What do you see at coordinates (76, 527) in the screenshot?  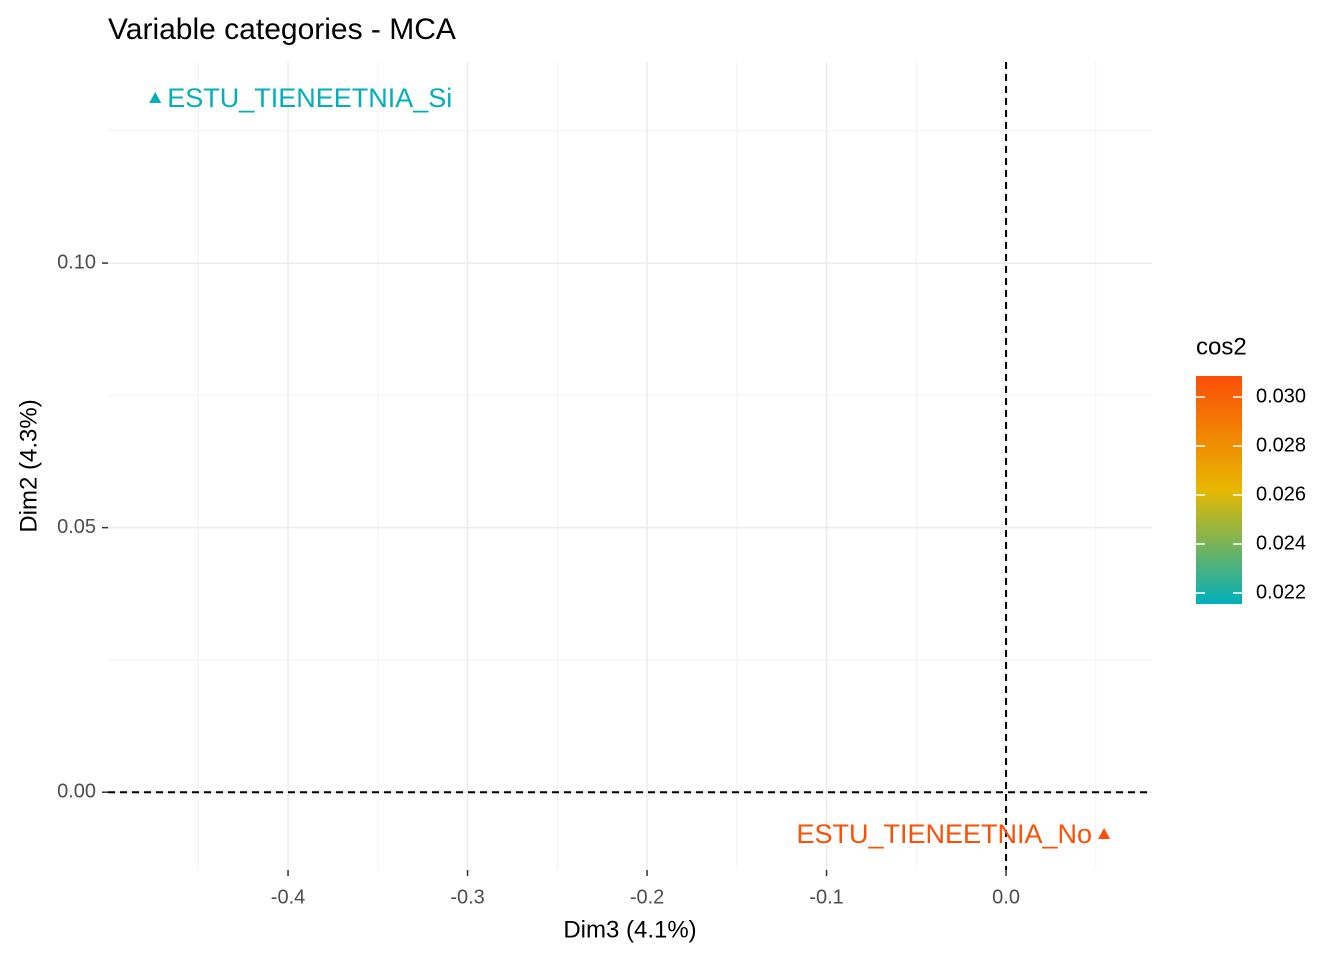 I see `y-tick-label: 0.05` at bounding box center [76, 527].